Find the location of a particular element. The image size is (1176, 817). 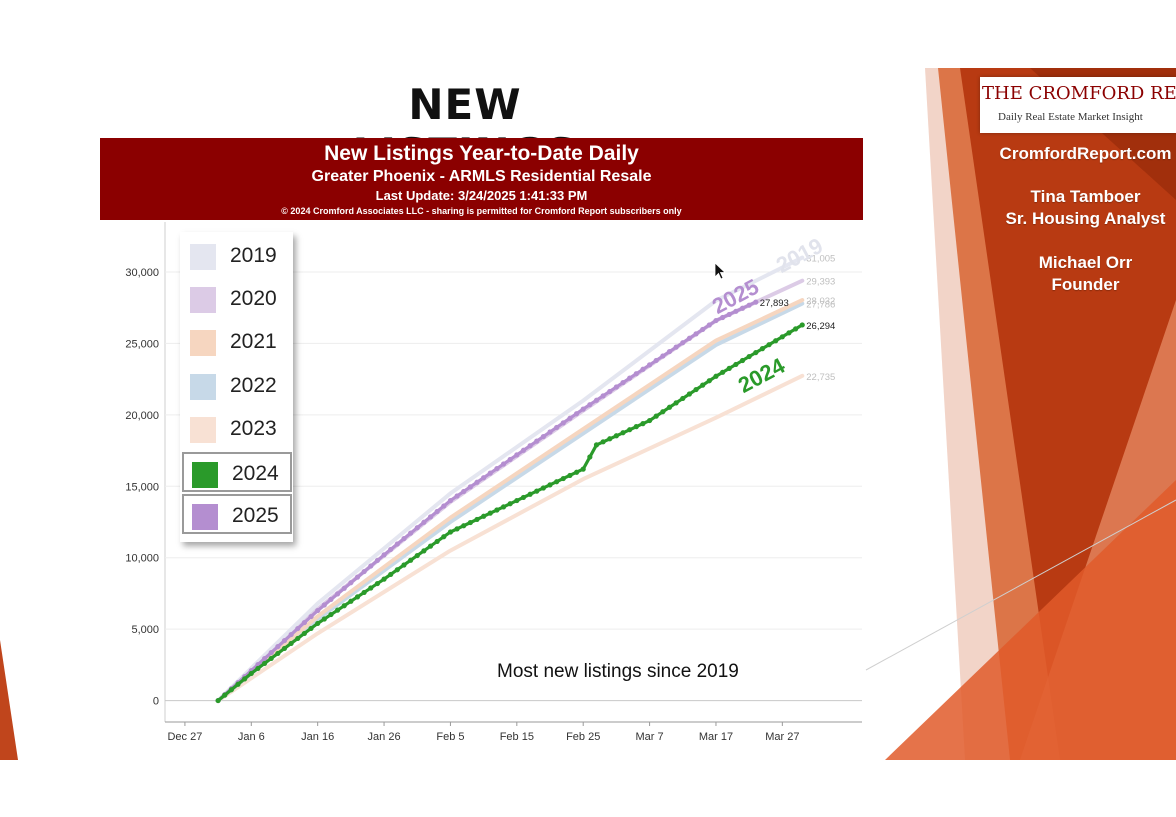

person1-name: Tina Tamboer is located at coordinates (1085, 196).